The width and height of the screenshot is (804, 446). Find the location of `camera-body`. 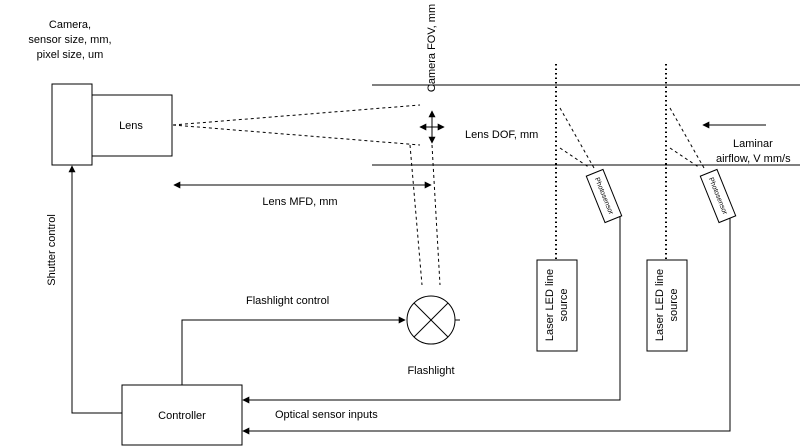

camera-body is located at coordinates (72, 124).